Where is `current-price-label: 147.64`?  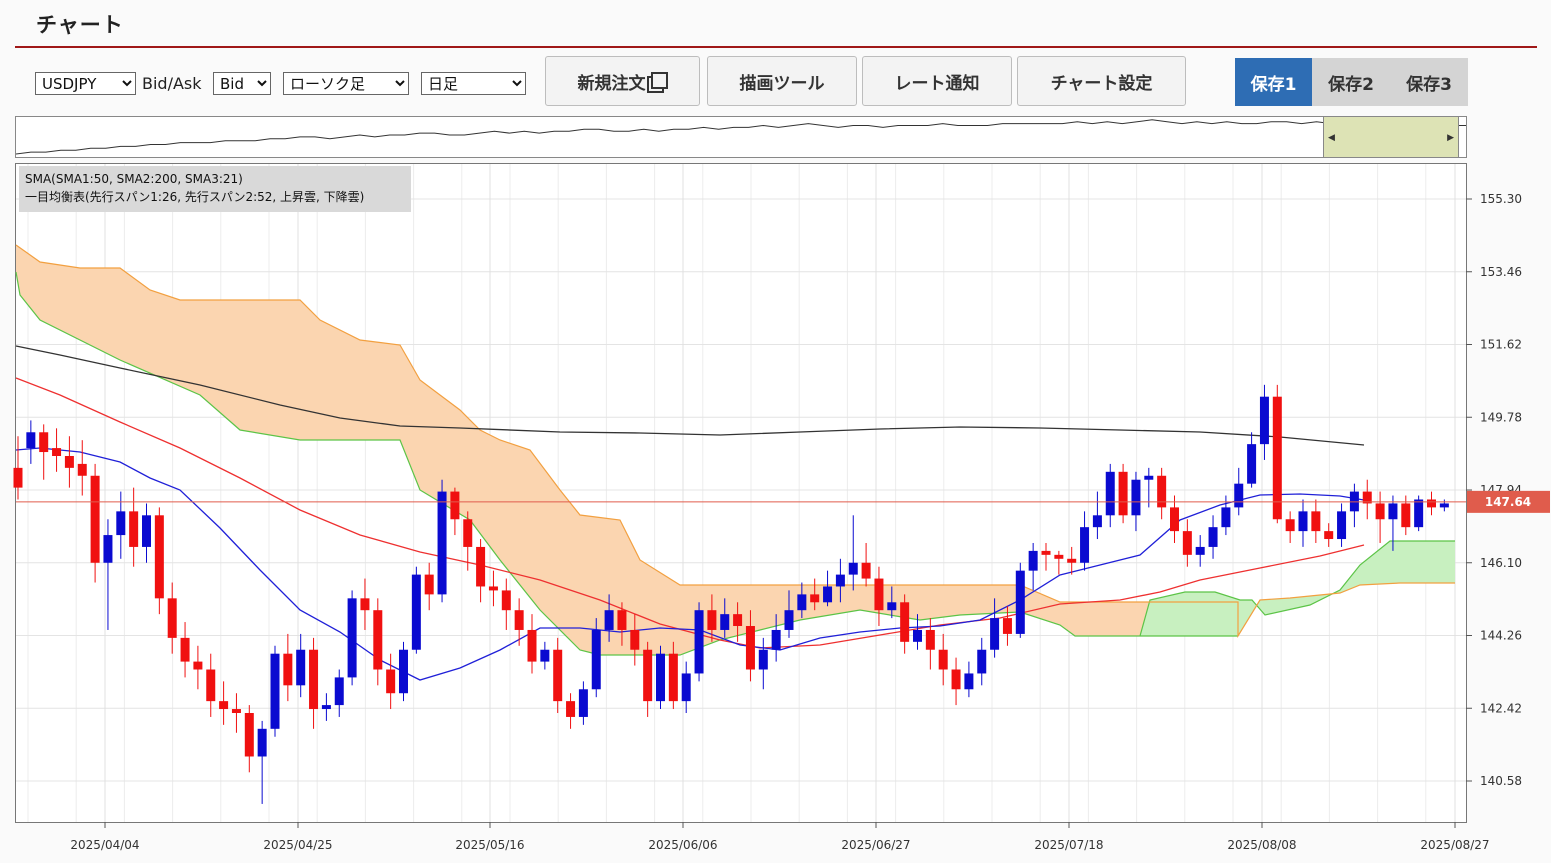
current-price-label: 147.64 is located at coordinates (1508, 502).